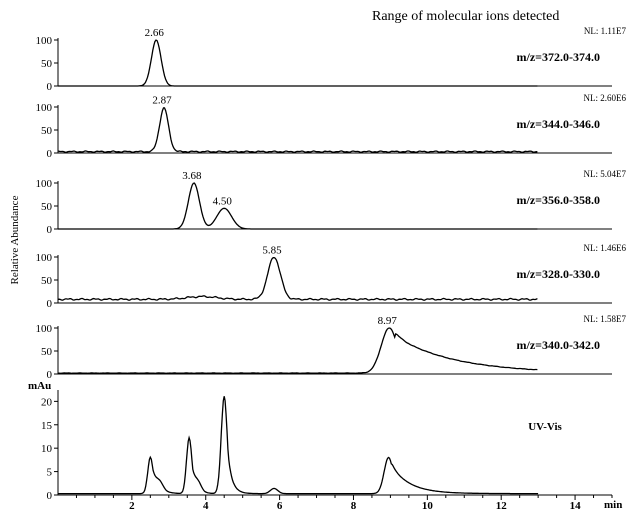 This screenshot has width=631, height=525. I want to click on ms-panel: 0 50 100 8.97 NL: 1.58E7 m/z=340.0-342.0, so click(331, 347).